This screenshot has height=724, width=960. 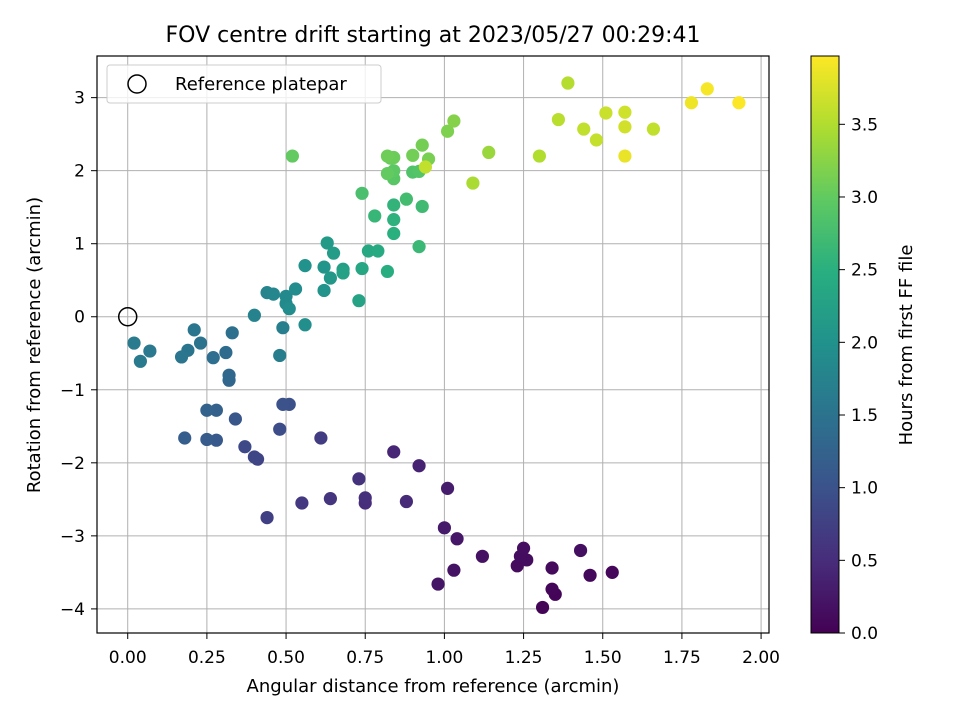 What do you see at coordinates (864, 125) in the screenshot?
I see `colorbar-tick-label: 3.5` at bounding box center [864, 125].